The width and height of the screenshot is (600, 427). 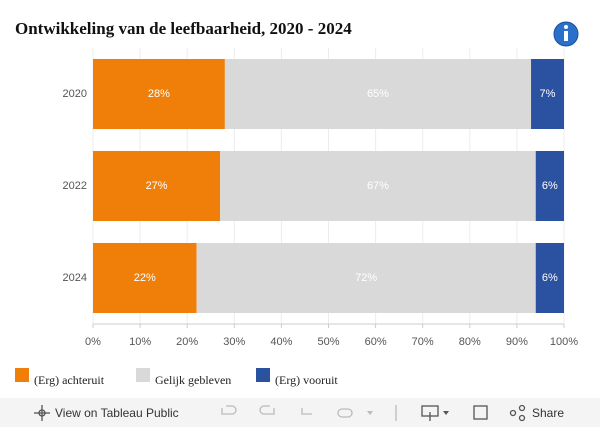 I want to click on bar-label: 27%, so click(x=157, y=186).